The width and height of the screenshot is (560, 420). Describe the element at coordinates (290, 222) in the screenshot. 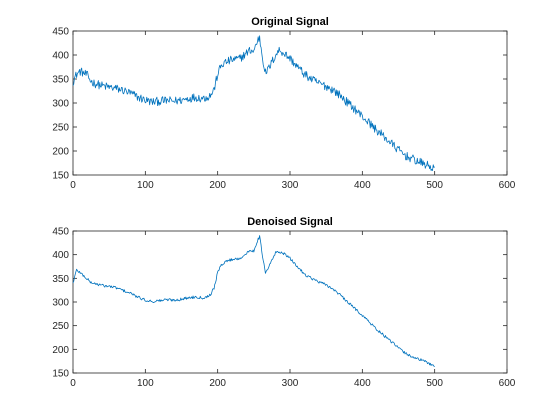

I see `chart-title: Denoised Signal` at that location.